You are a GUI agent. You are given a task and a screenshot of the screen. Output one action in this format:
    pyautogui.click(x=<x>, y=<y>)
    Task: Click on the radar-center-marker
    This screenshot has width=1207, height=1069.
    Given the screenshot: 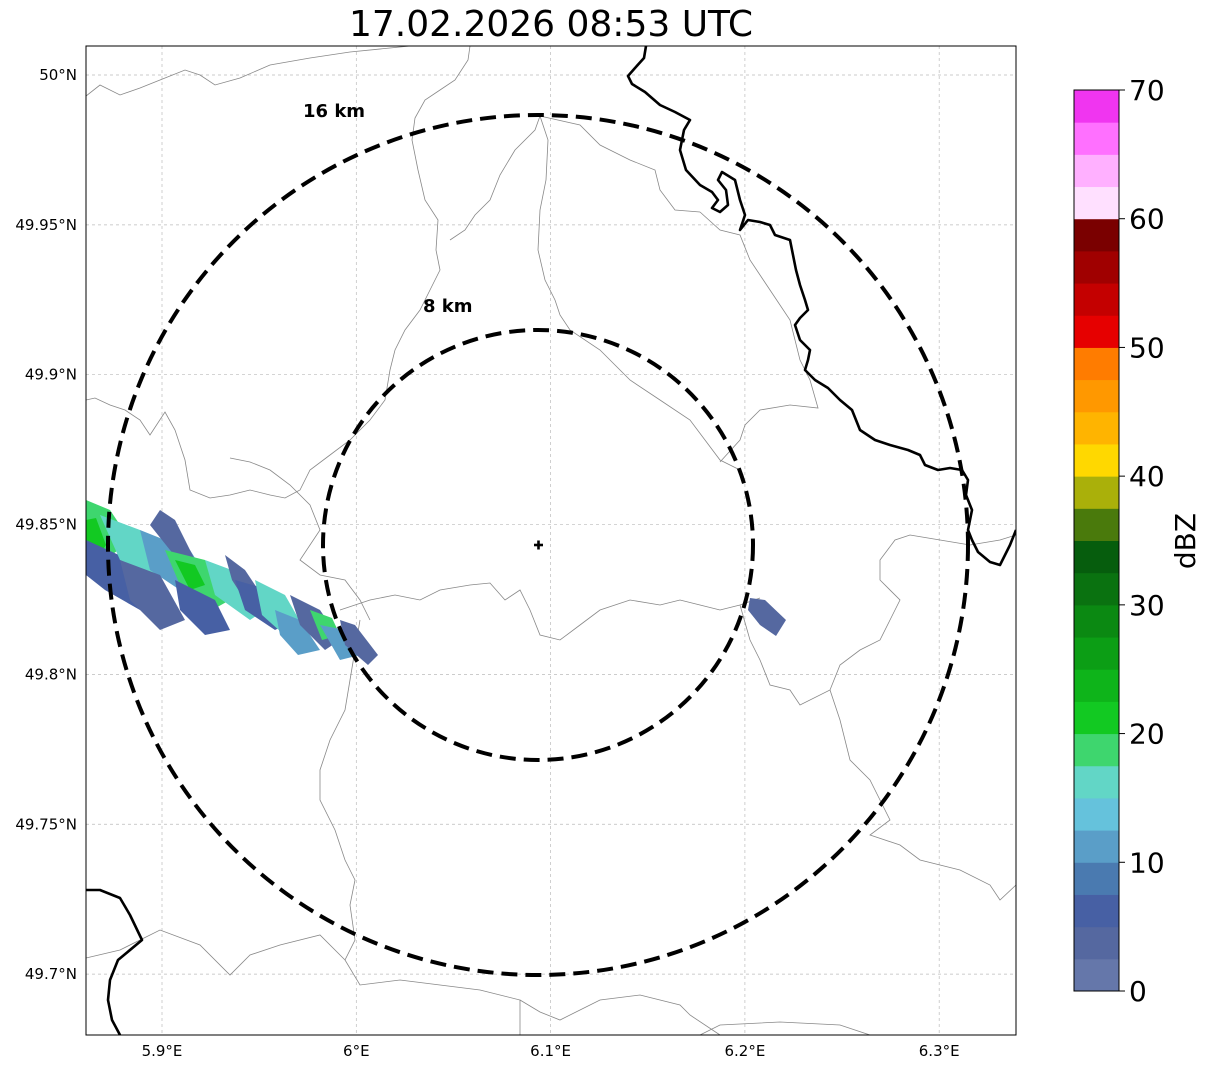 What is the action you would take?
    pyautogui.click(x=538, y=545)
    